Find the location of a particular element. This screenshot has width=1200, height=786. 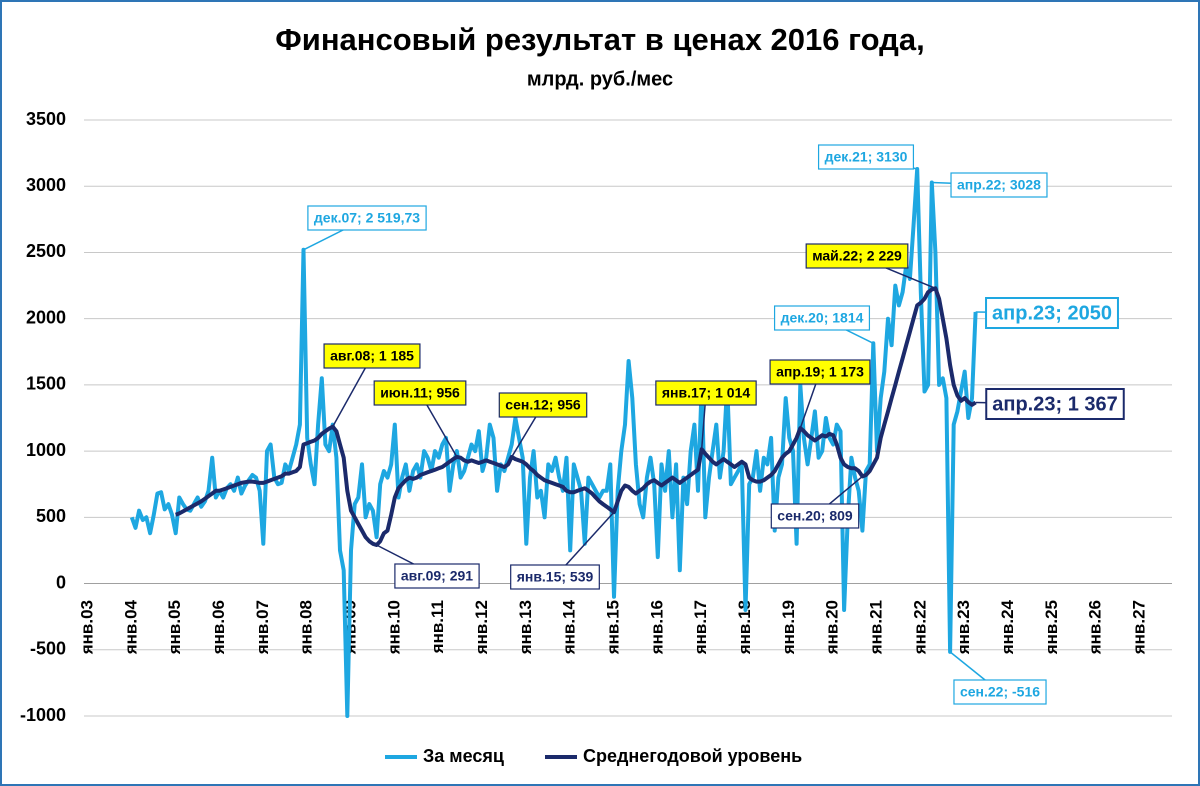

data-label-text: авг.08; 1 185 is located at coordinates (372, 356).